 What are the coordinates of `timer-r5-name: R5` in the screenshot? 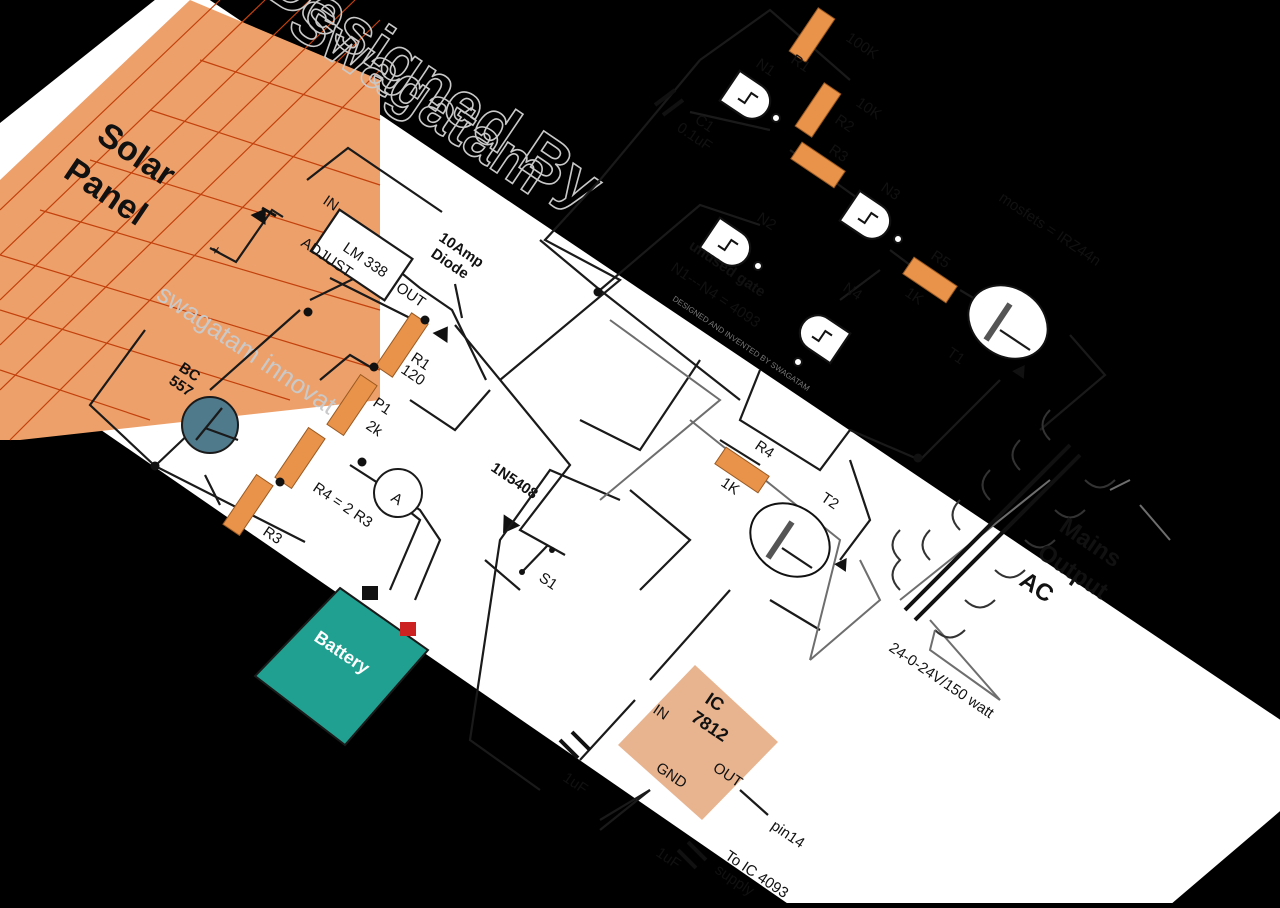 It's located at (940, 259).